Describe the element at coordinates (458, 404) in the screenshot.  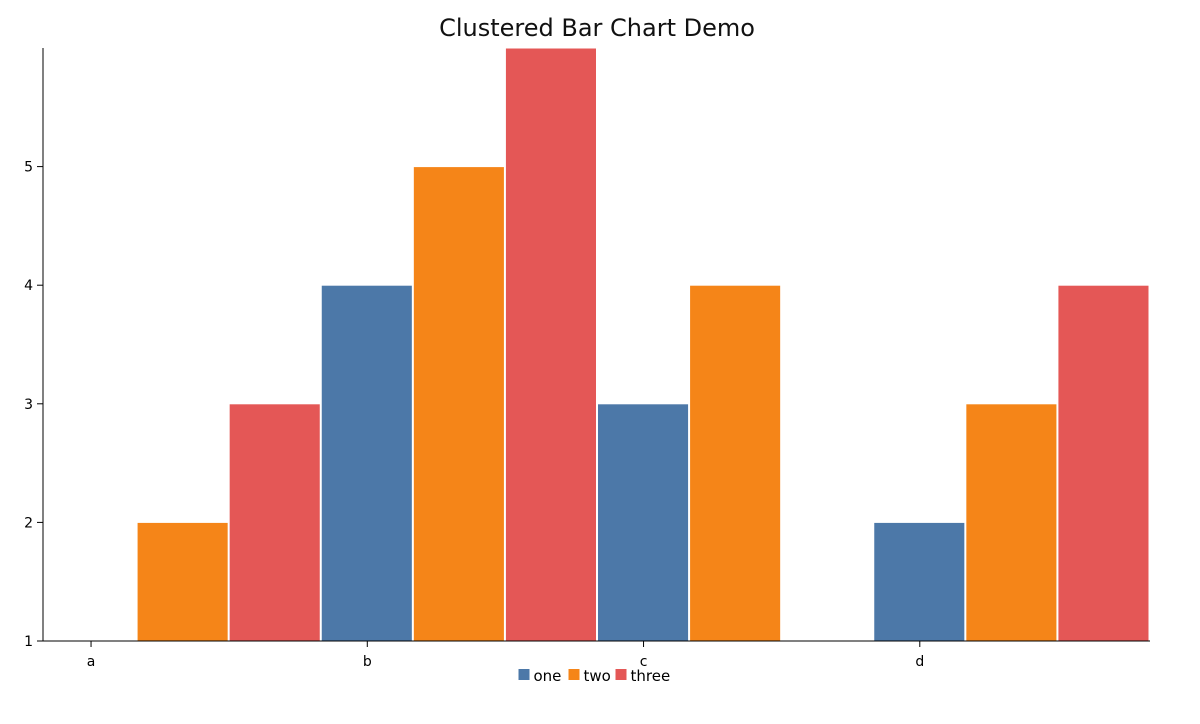
I see `bar-b-two` at that location.